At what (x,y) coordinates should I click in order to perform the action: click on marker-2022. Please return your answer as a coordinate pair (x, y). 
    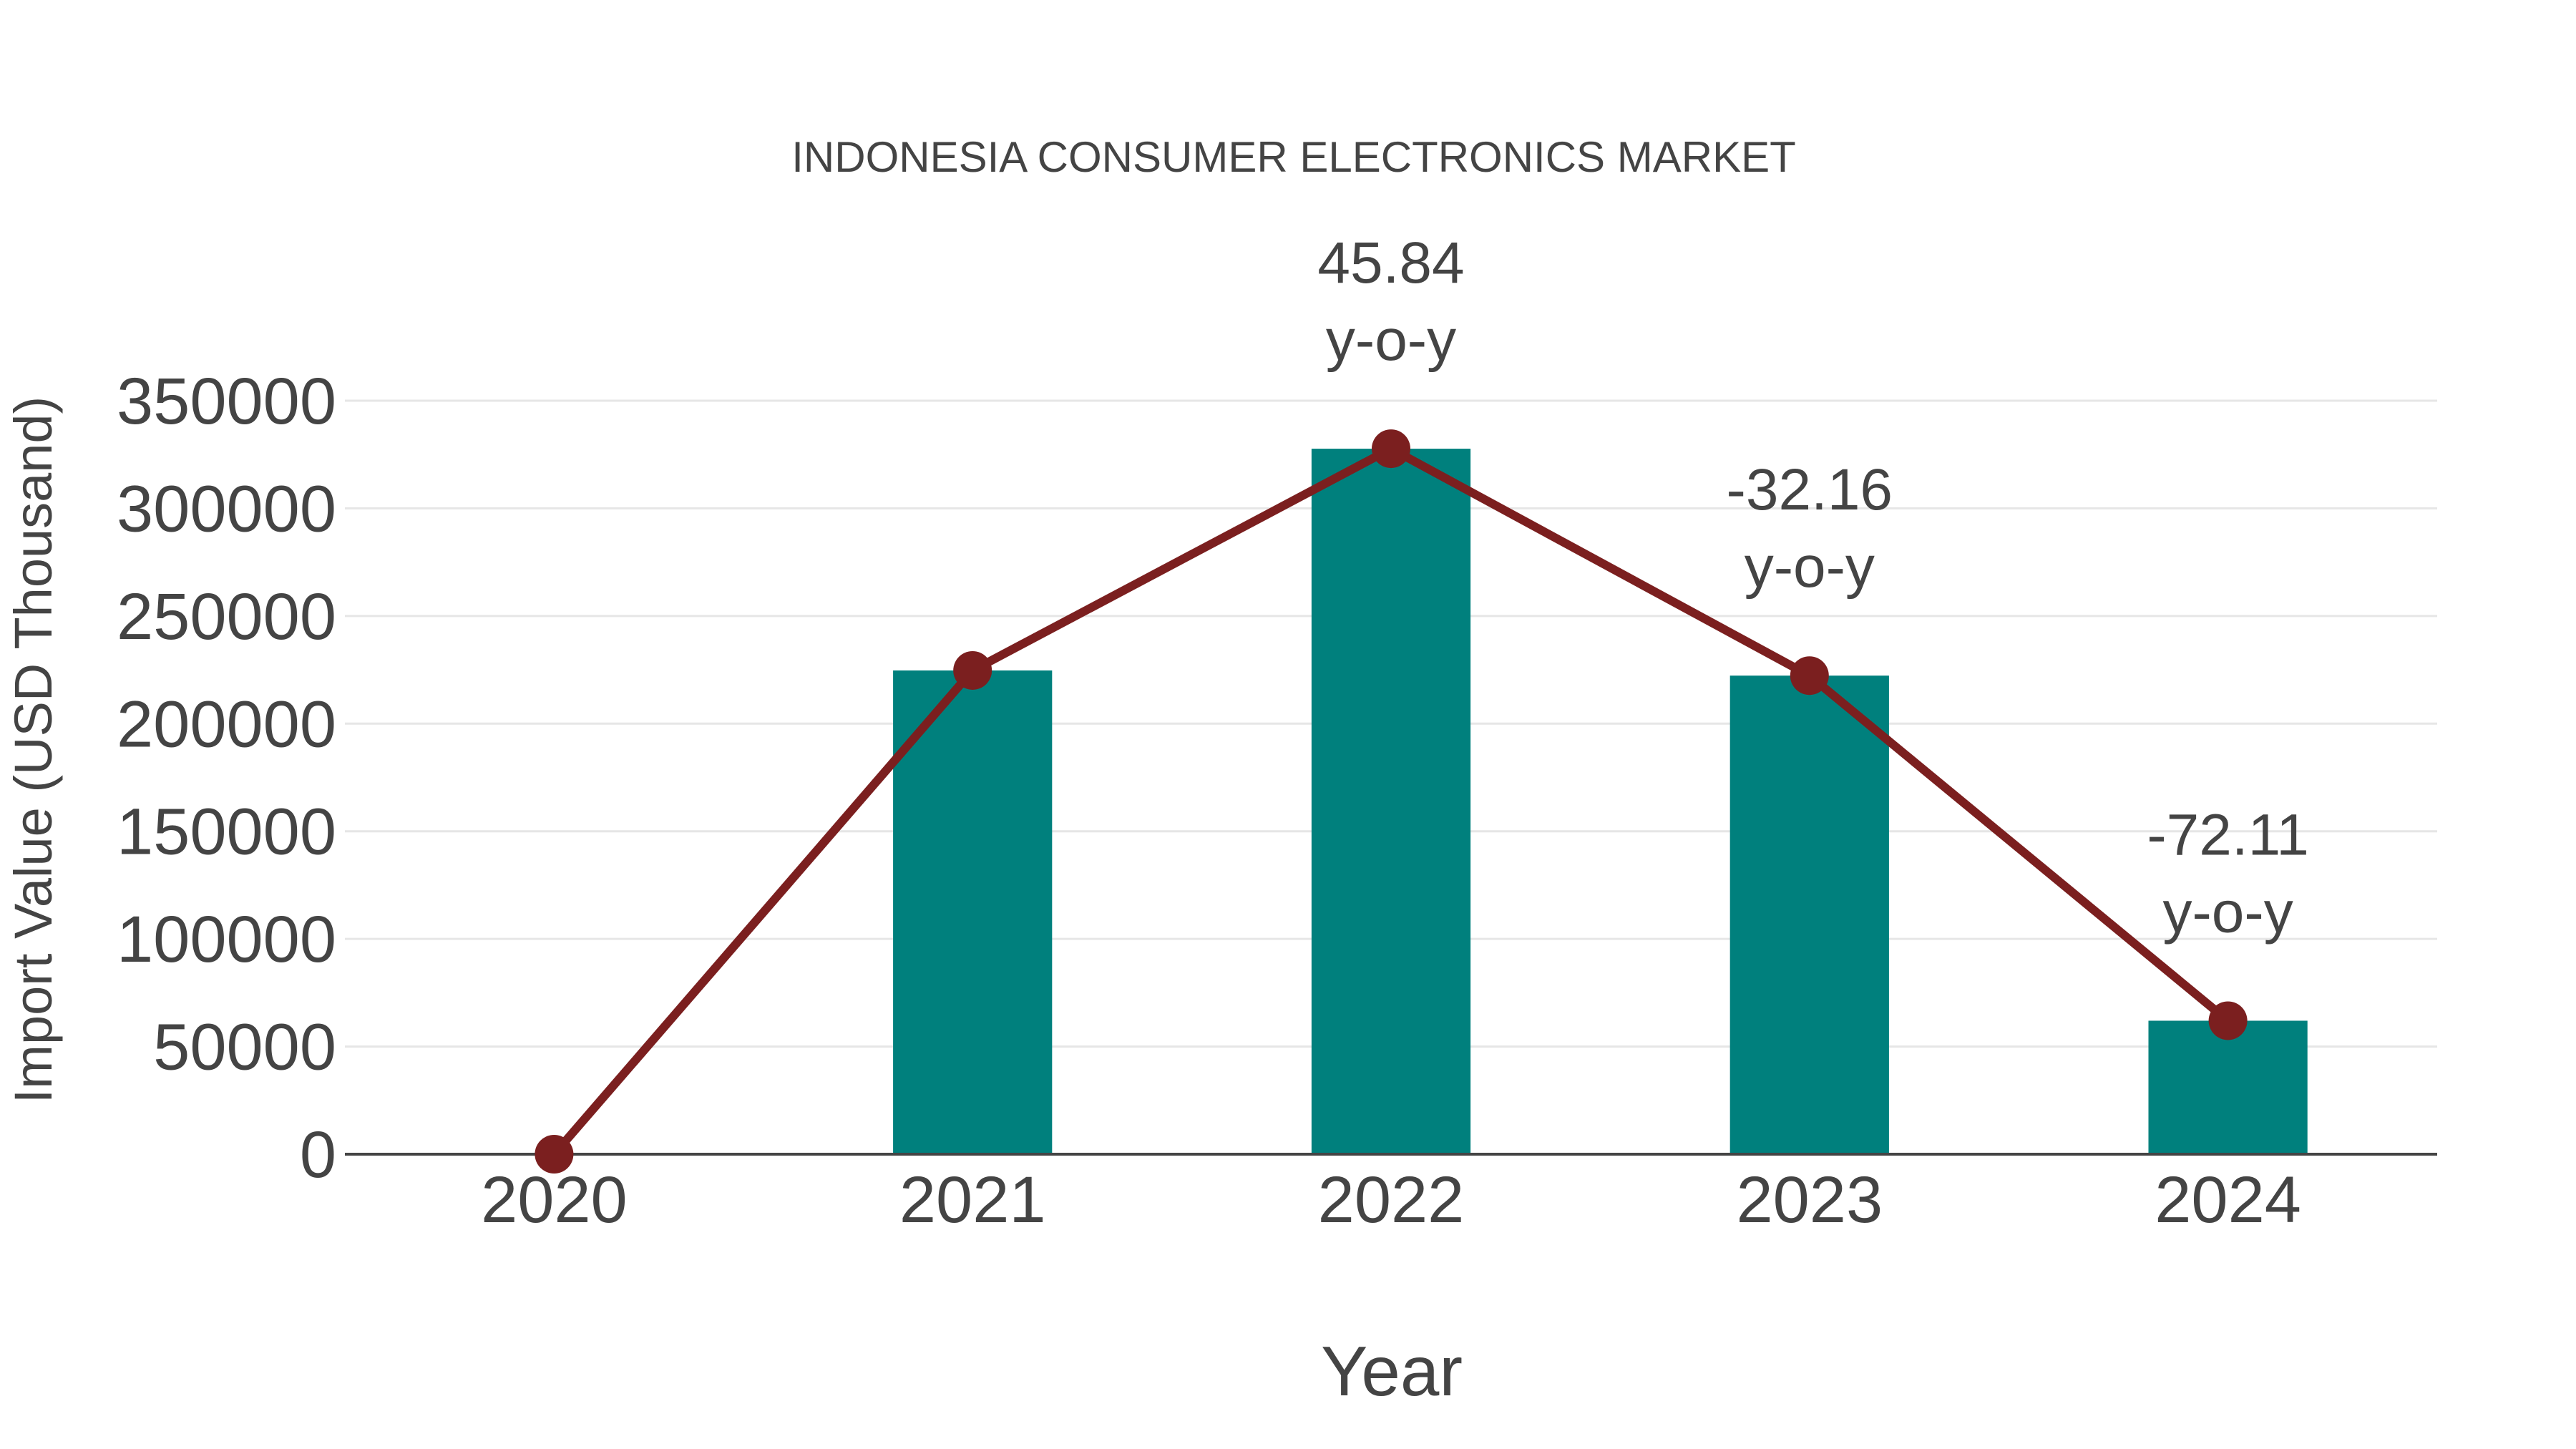
    Looking at the image, I should click on (1391, 449).